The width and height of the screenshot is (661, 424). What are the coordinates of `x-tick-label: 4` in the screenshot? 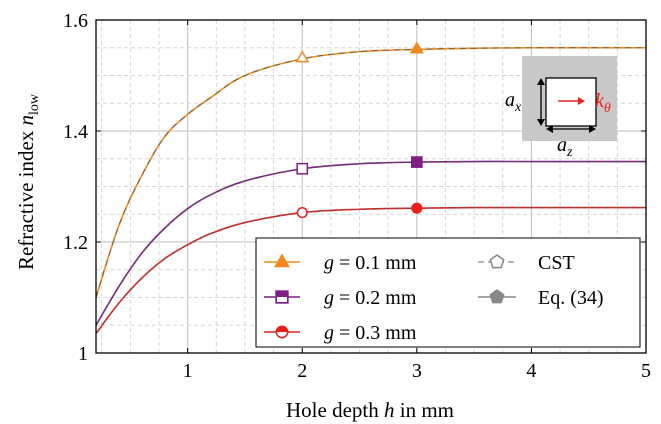 It's located at (531, 371).